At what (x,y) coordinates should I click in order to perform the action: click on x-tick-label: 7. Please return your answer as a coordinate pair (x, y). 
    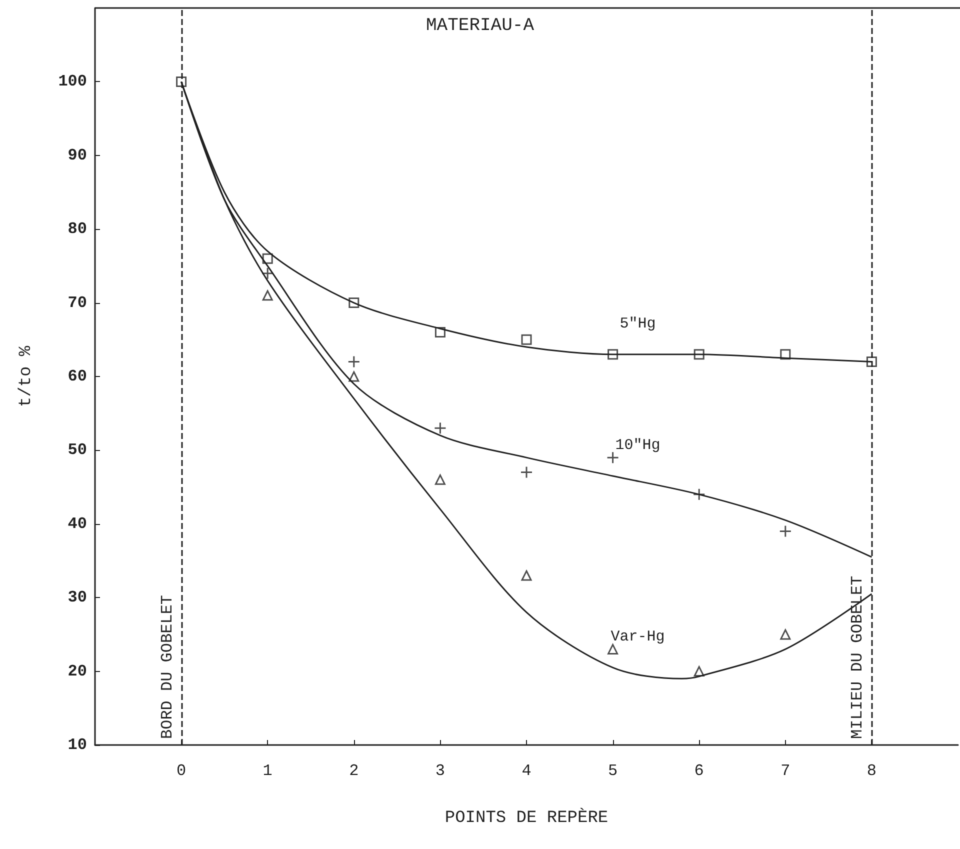
    Looking at the image, I should click on (785, 771).